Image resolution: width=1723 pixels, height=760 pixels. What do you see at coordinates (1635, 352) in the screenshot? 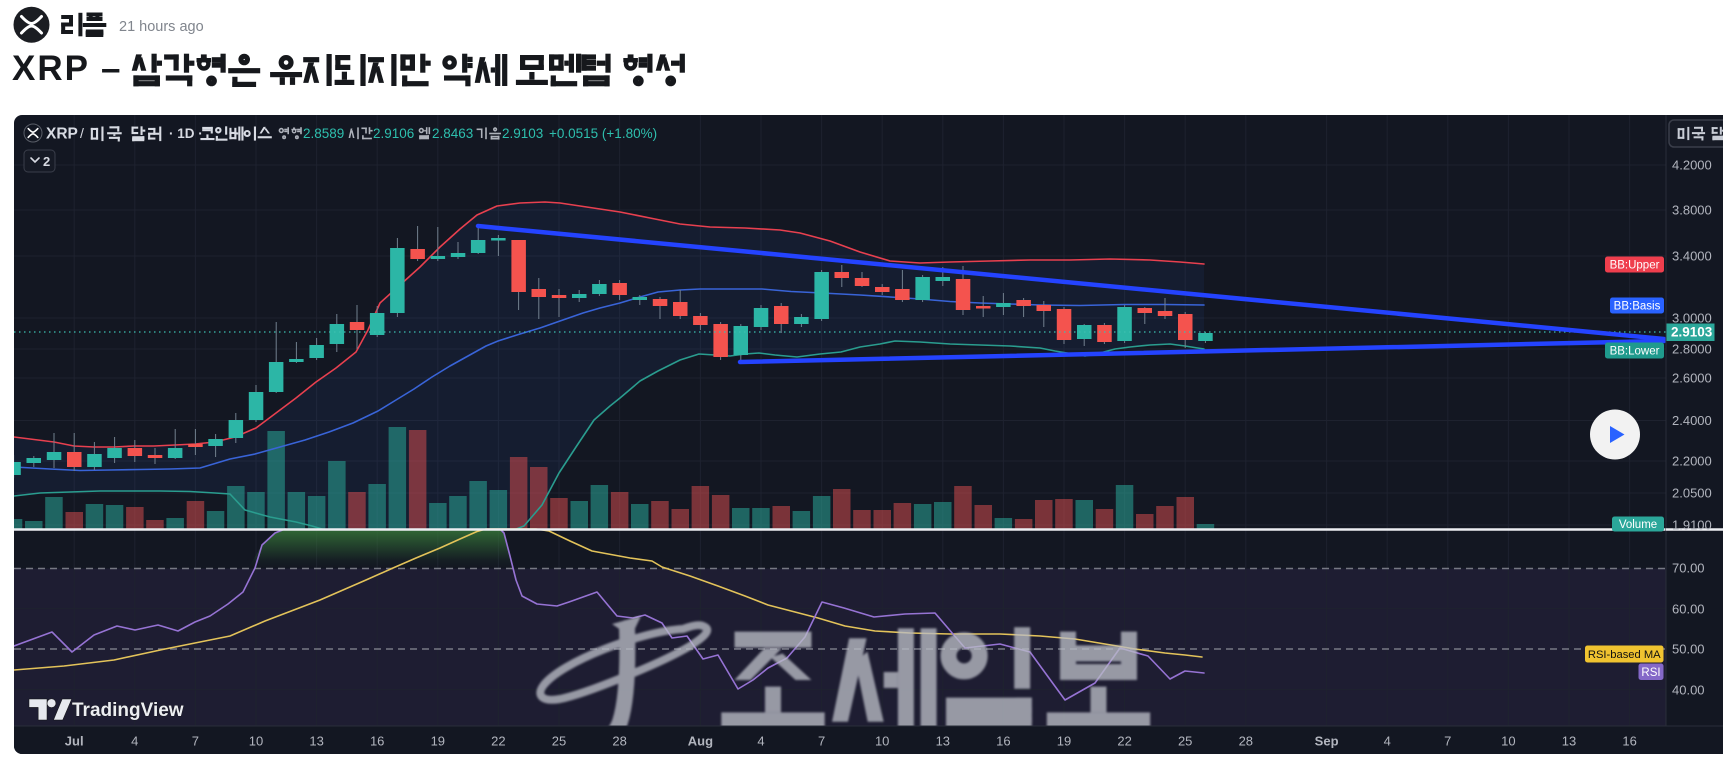
I see `svg-text: BB:Lower` at bounding box center [1635, 352].